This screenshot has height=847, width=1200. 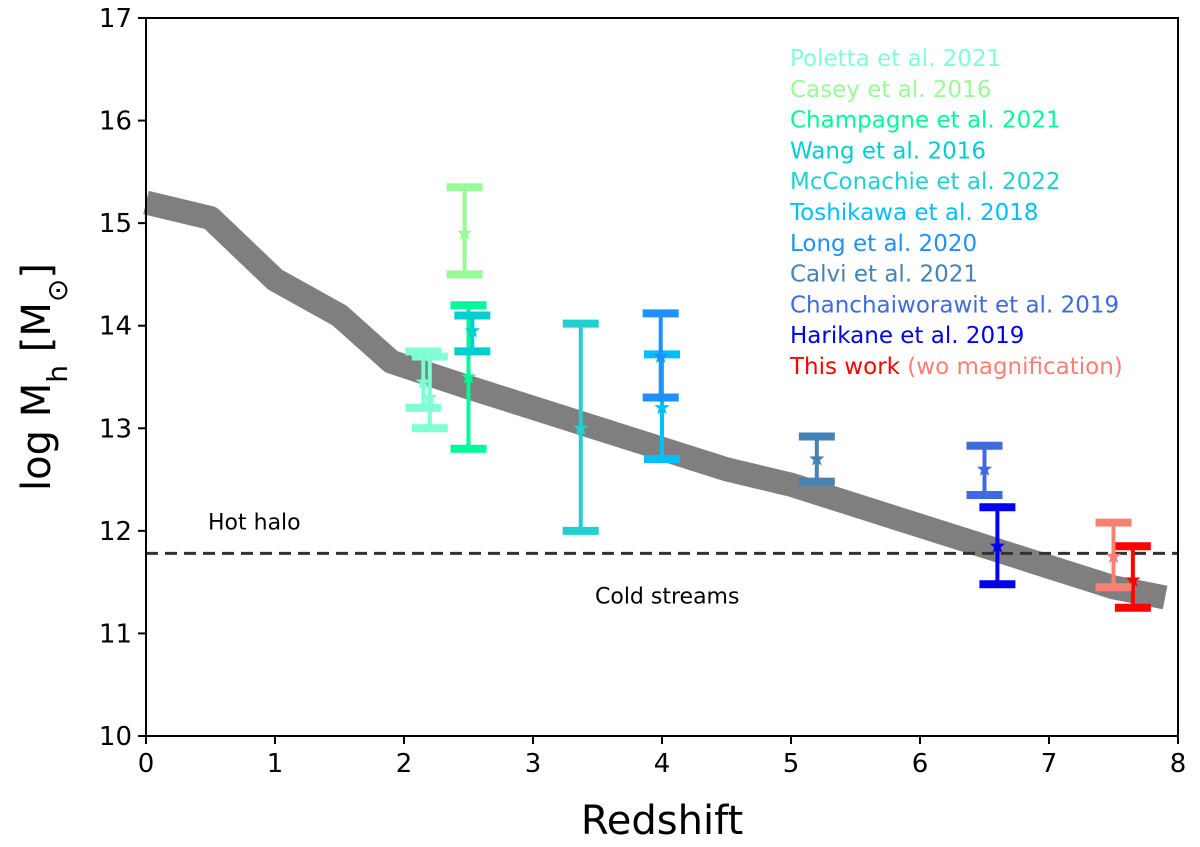 What do you see at coordinates (533, 764) in the screenshot?
I see `x-tick-label: 3` at bounding box center [533, 764].